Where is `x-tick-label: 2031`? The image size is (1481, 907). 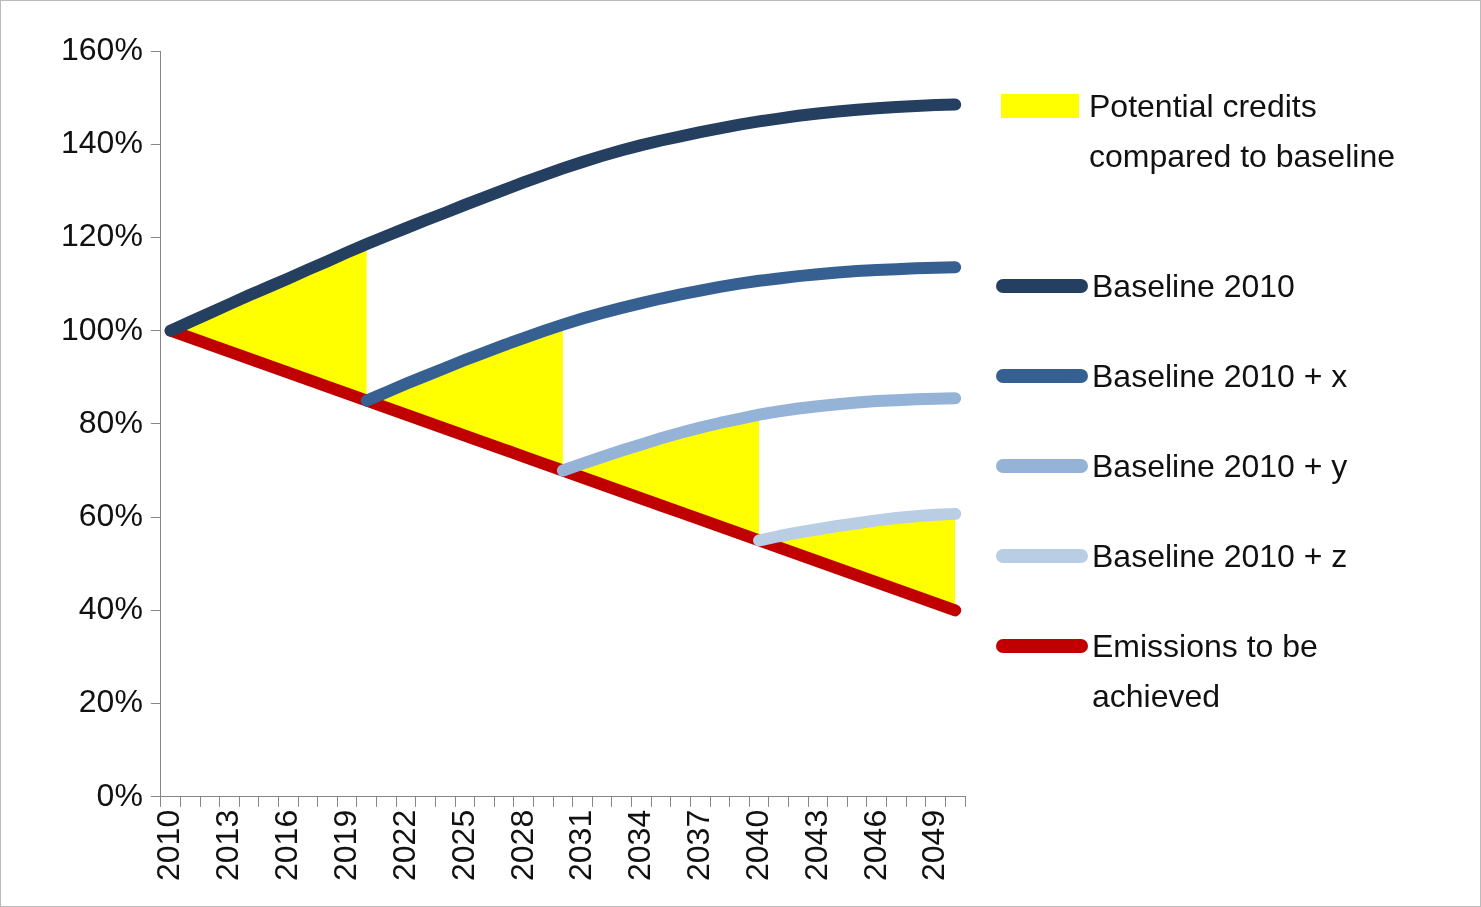
x-tick-label: 2031 is located at coordinates (580, 845).